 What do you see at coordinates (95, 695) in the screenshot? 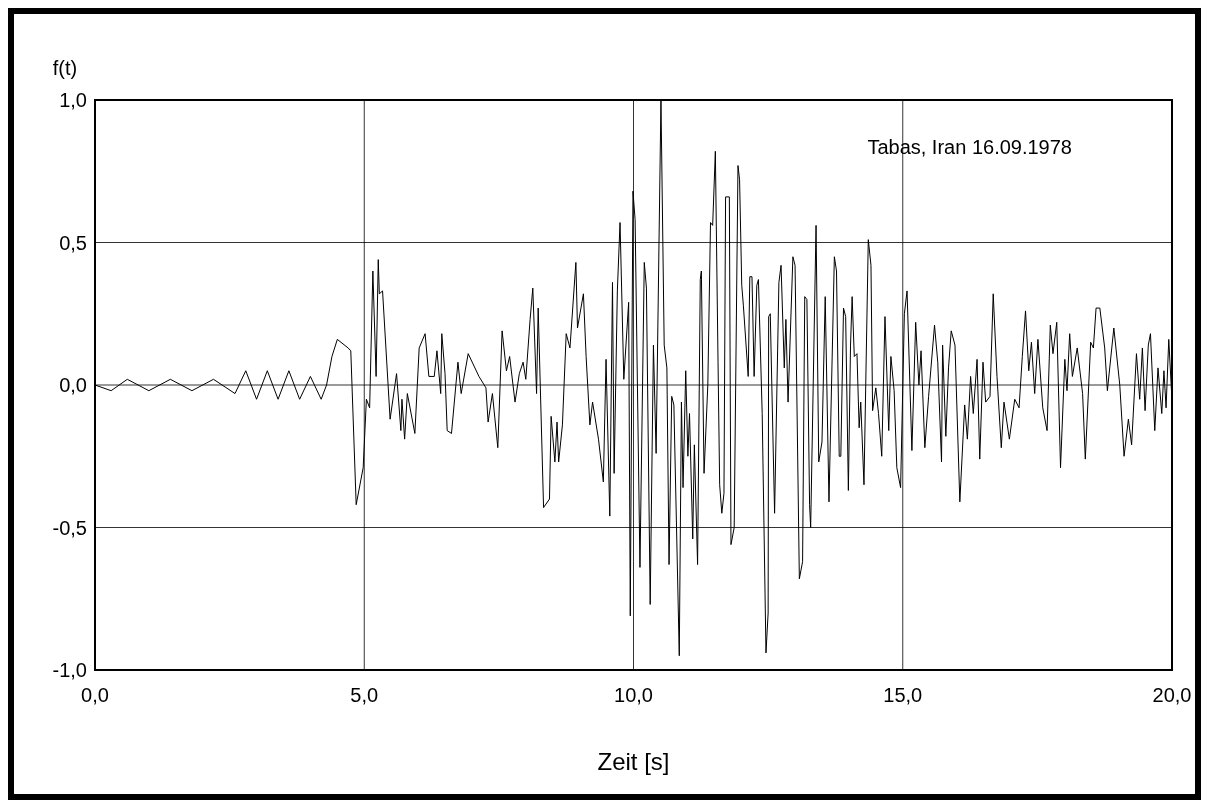
I see `x-tick-label: 0,0` at bounding box center [95, 695].